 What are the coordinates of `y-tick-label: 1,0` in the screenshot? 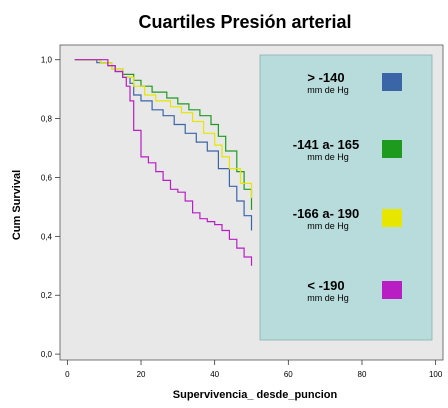 It's located at (47, 60).